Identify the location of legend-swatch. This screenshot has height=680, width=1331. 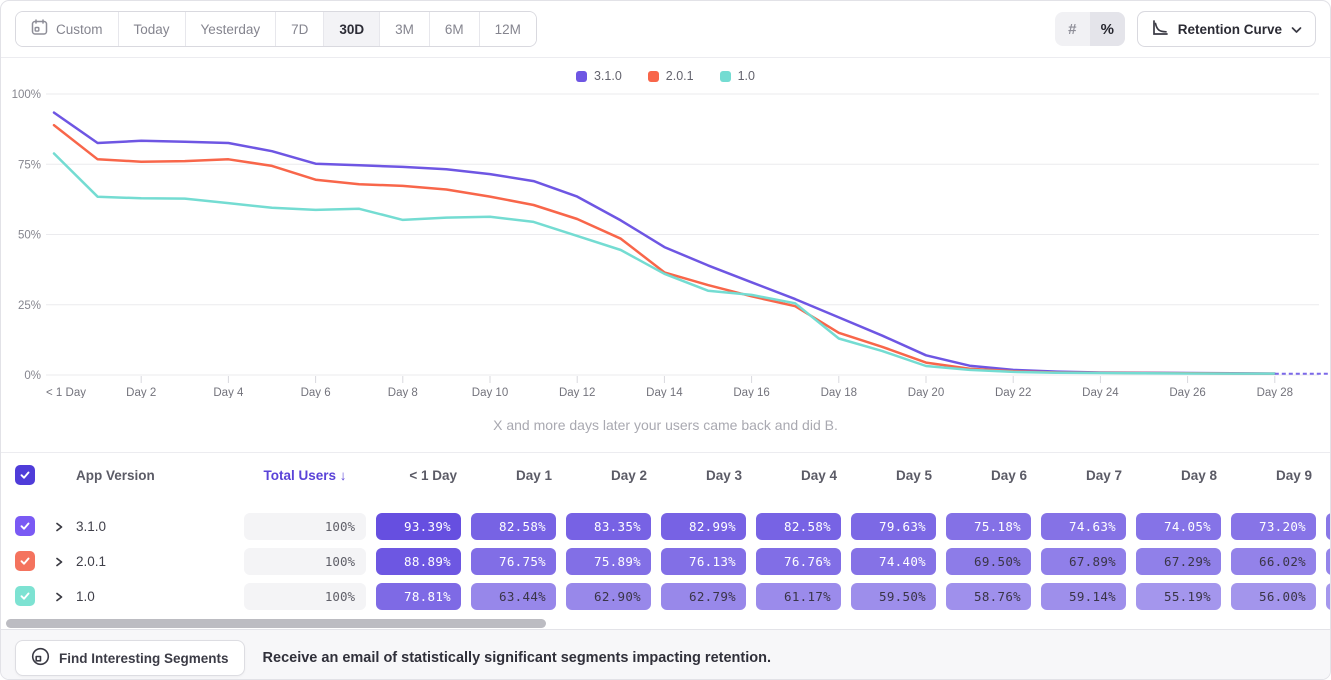
(653, 76).